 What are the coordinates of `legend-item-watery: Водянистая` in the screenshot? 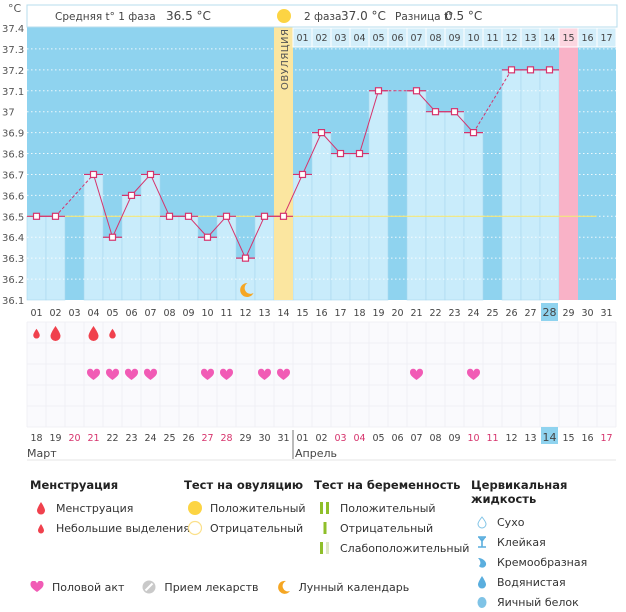 It's located at (548, 582).